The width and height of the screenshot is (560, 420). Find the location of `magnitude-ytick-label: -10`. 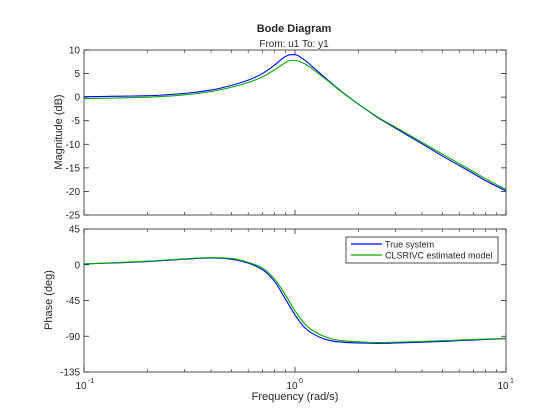

magnitude-ytick-label: -10 is located at coordinates (73, 145).